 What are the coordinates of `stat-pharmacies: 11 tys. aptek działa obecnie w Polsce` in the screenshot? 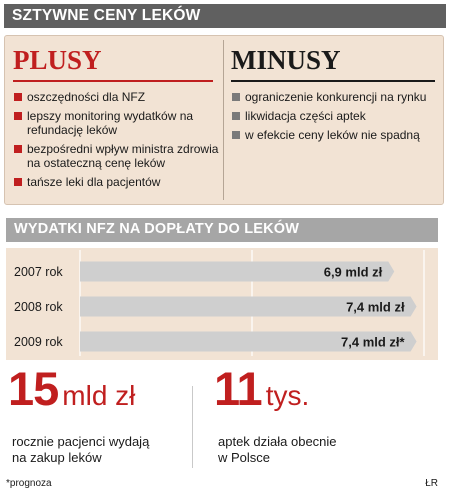 It's located at (275, 415).